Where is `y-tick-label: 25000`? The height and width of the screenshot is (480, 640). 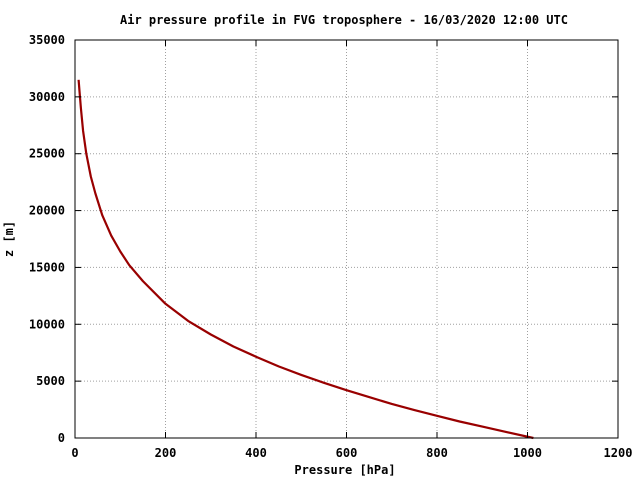
y-tick-label: 25000 is located at coordinates (47, 154).